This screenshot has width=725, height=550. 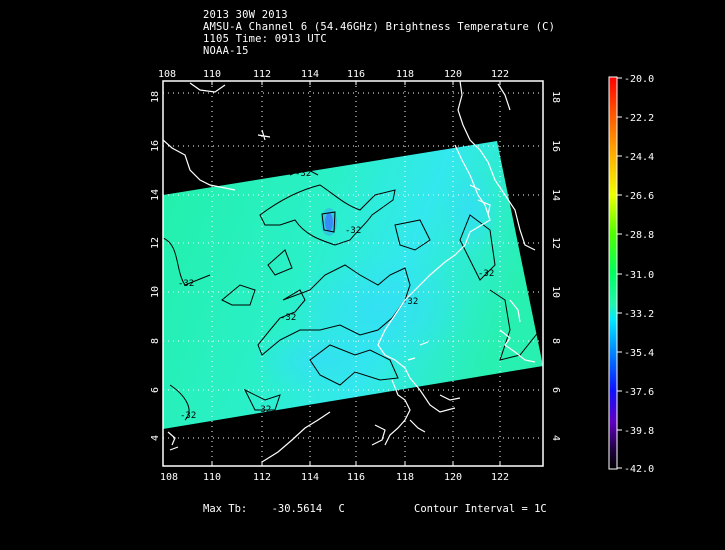 What do you see at coordinates (639, 235) in the screenshot?
I see `colorbar-label: -28.8` at bounding box center [639, 235].